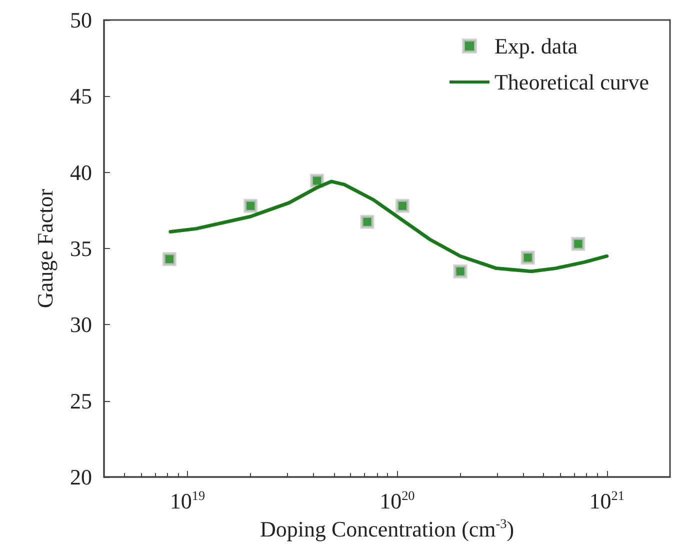 Image resolution: width=674 pixels, height=557 pixels. Describe the element at coordinates (81, 248) in the screenshot. I see `y-tick-label: 35` at that location.